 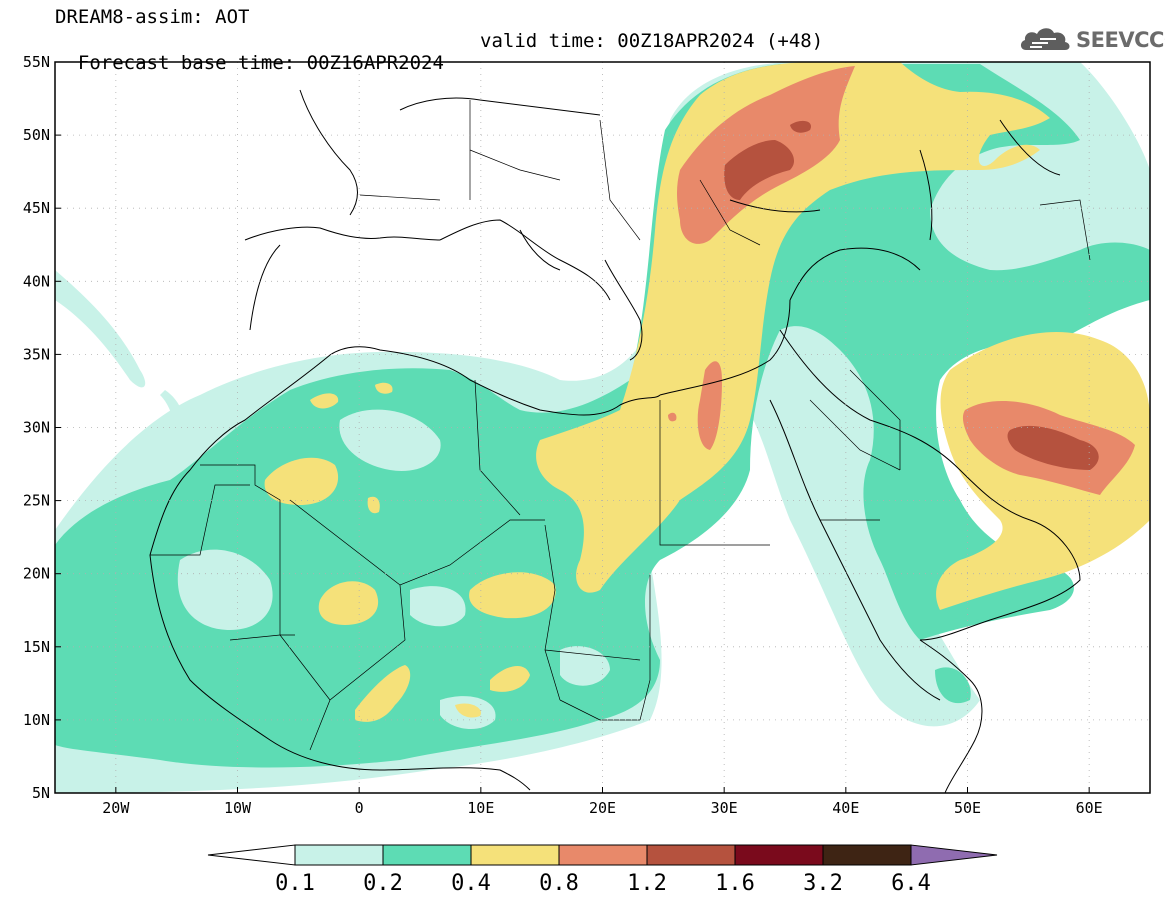 What do you see at coordinates (238, 808) in the screenshot?
I see `lon-label: 10W` at bounding box center [238, 808].